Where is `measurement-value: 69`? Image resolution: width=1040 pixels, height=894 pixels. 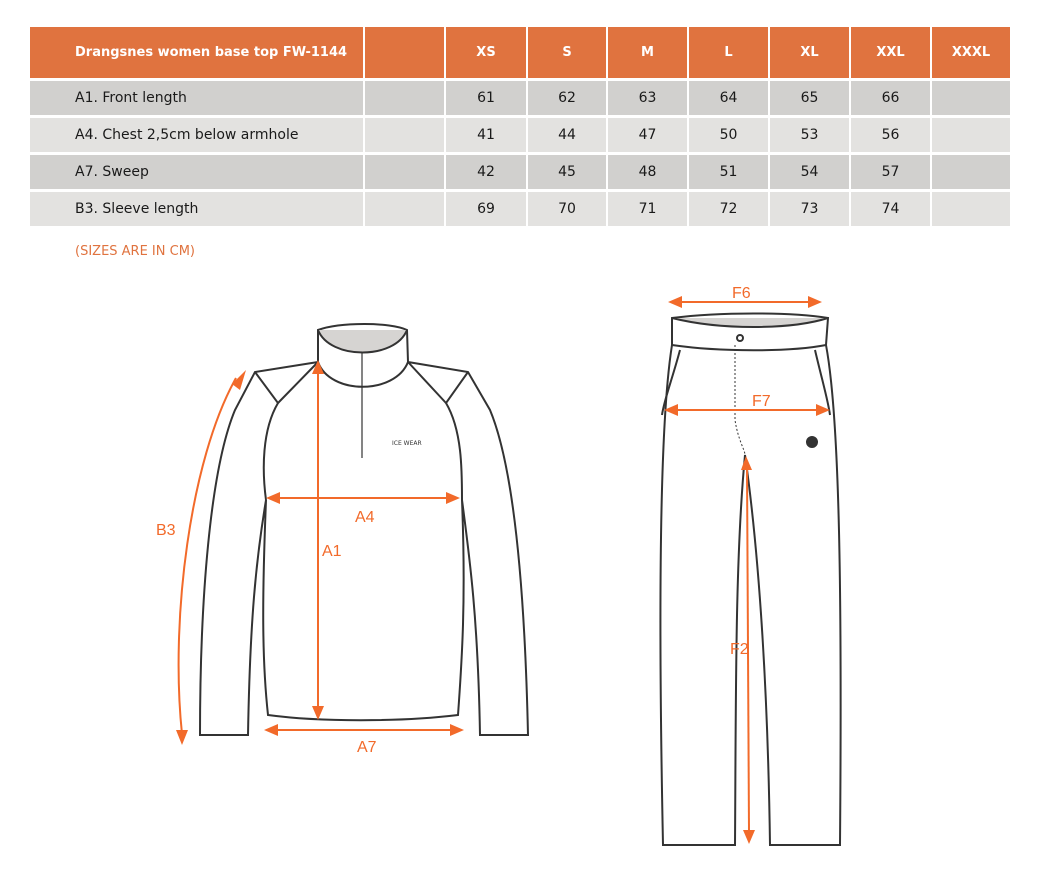 measurement-value: 69 is located at coordinates (486, 209).